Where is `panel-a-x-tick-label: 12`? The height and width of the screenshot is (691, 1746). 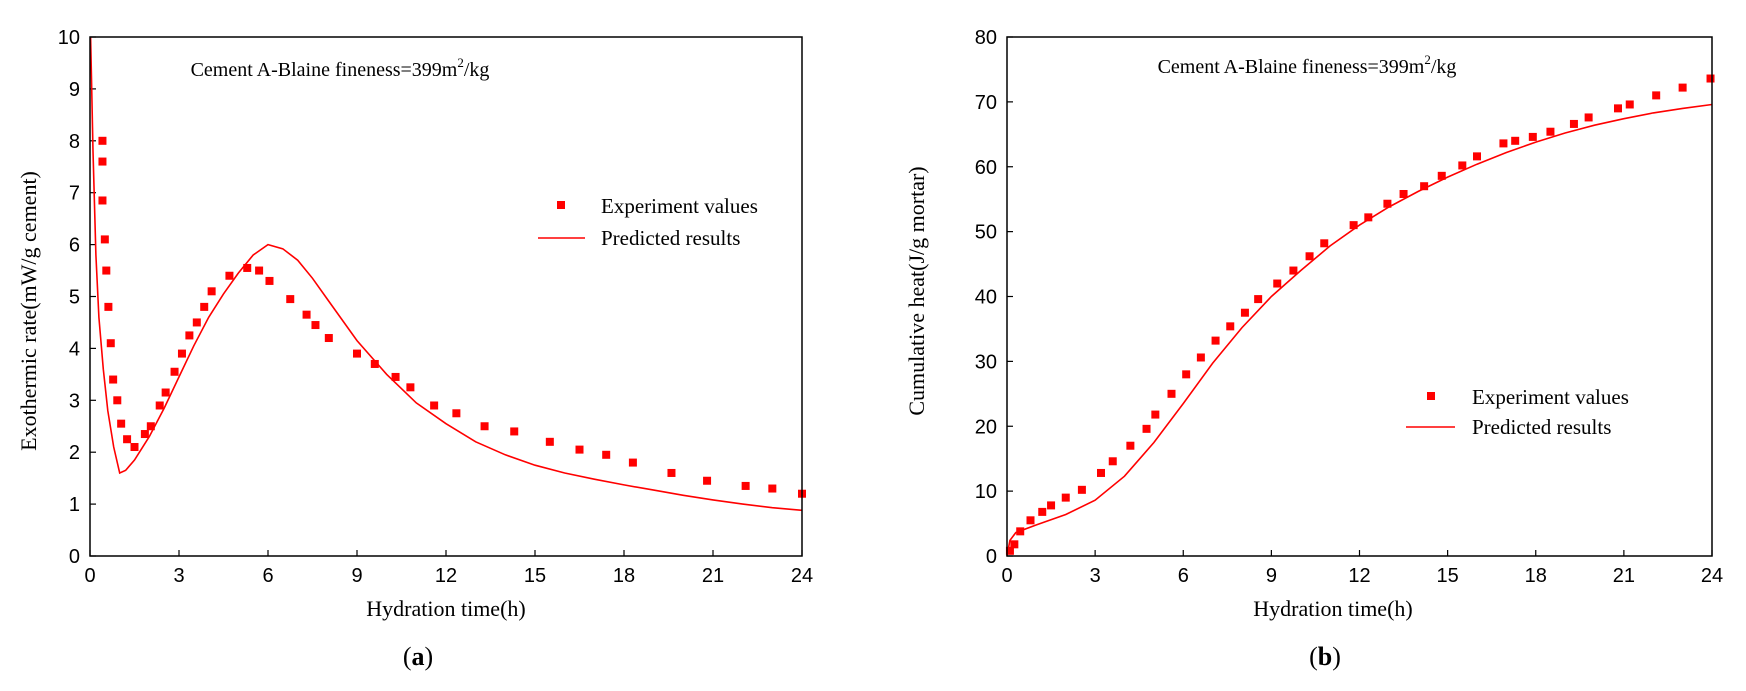 panel-a-x-tick-label: 12 is located at coordinates (446, 576).